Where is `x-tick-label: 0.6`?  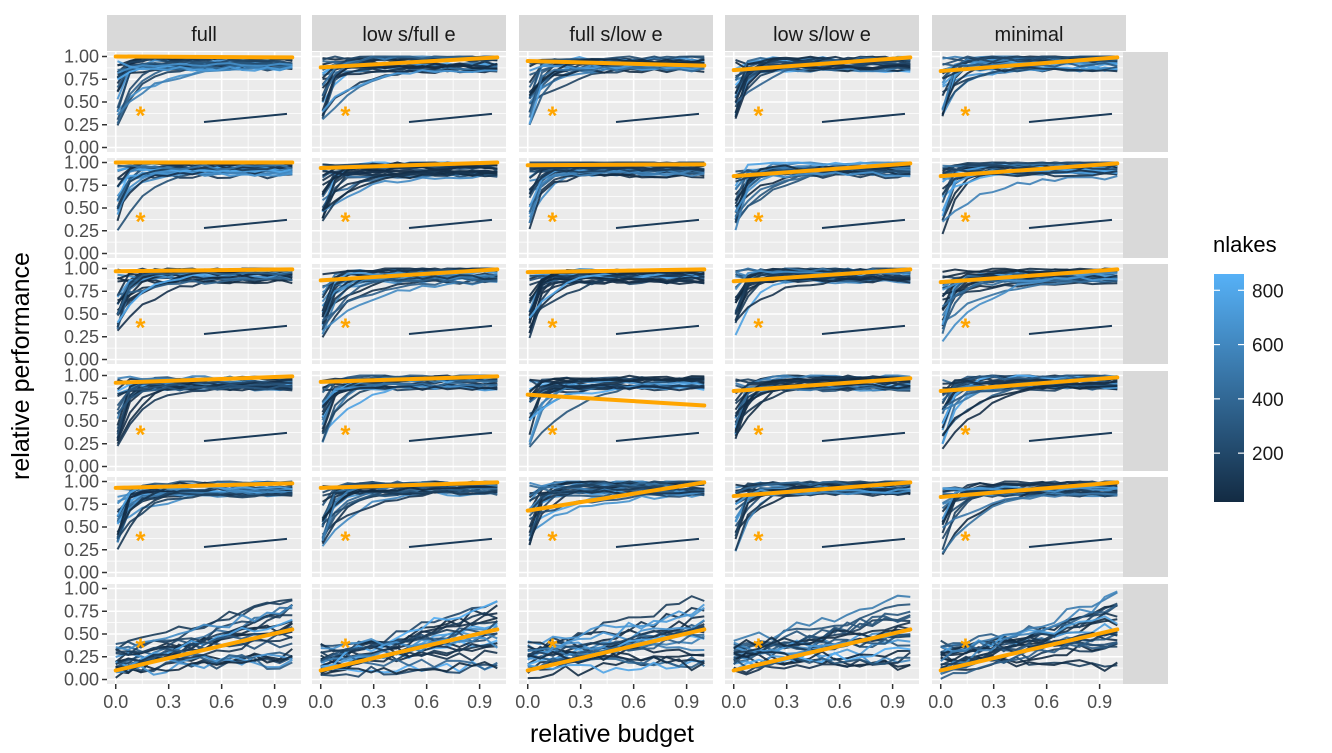
x-tick-label: 0.6 is located at coordinates (221, 702).